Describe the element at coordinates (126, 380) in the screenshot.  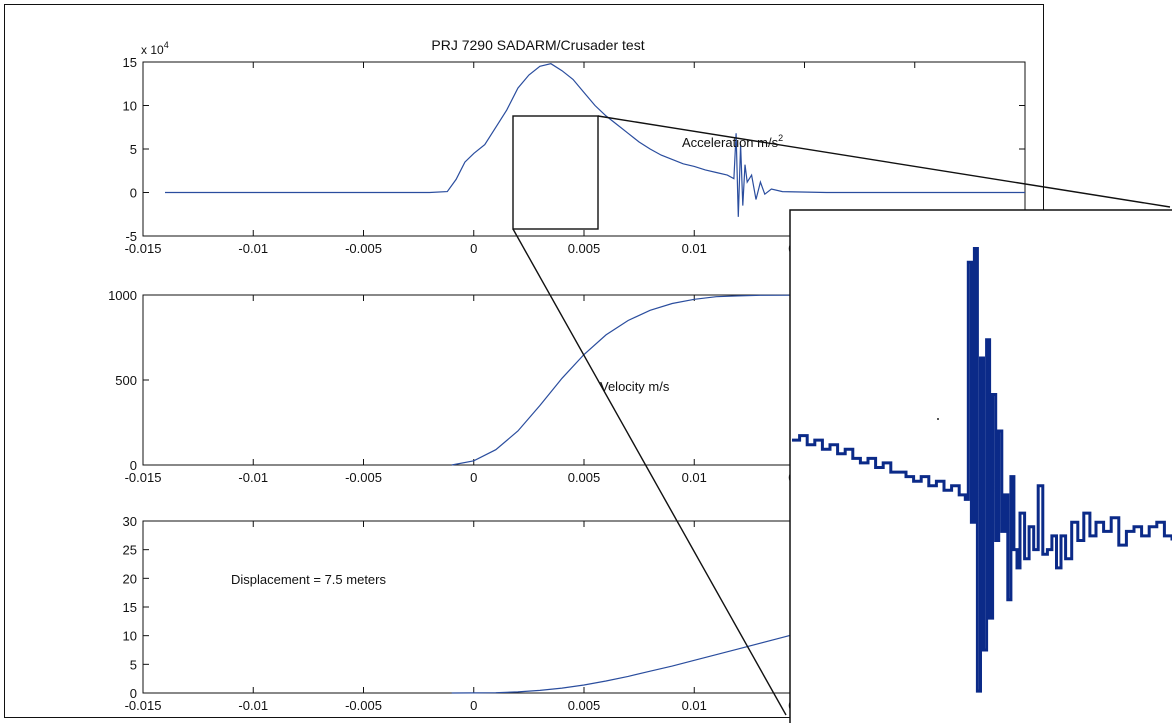
I see `y-tick-label: 500` at that location.